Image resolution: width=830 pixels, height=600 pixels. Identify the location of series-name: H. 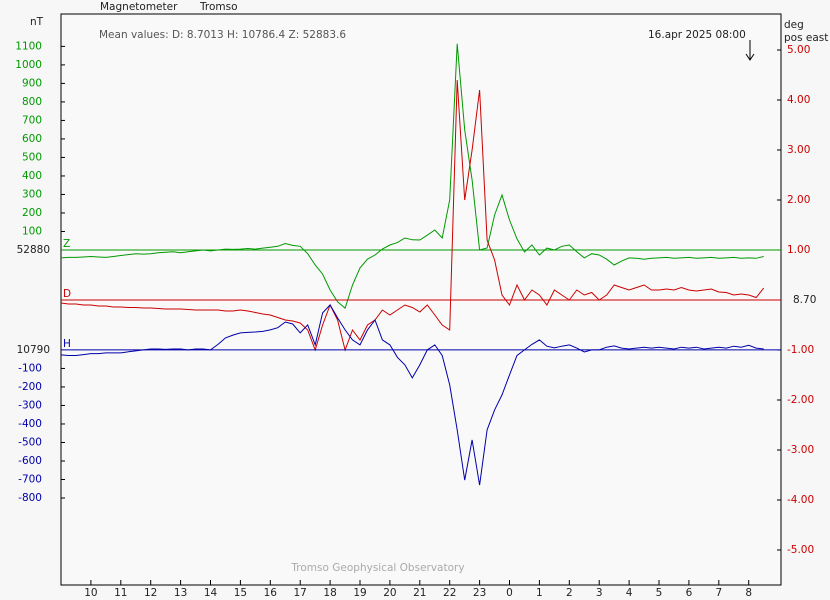
(67, 344).